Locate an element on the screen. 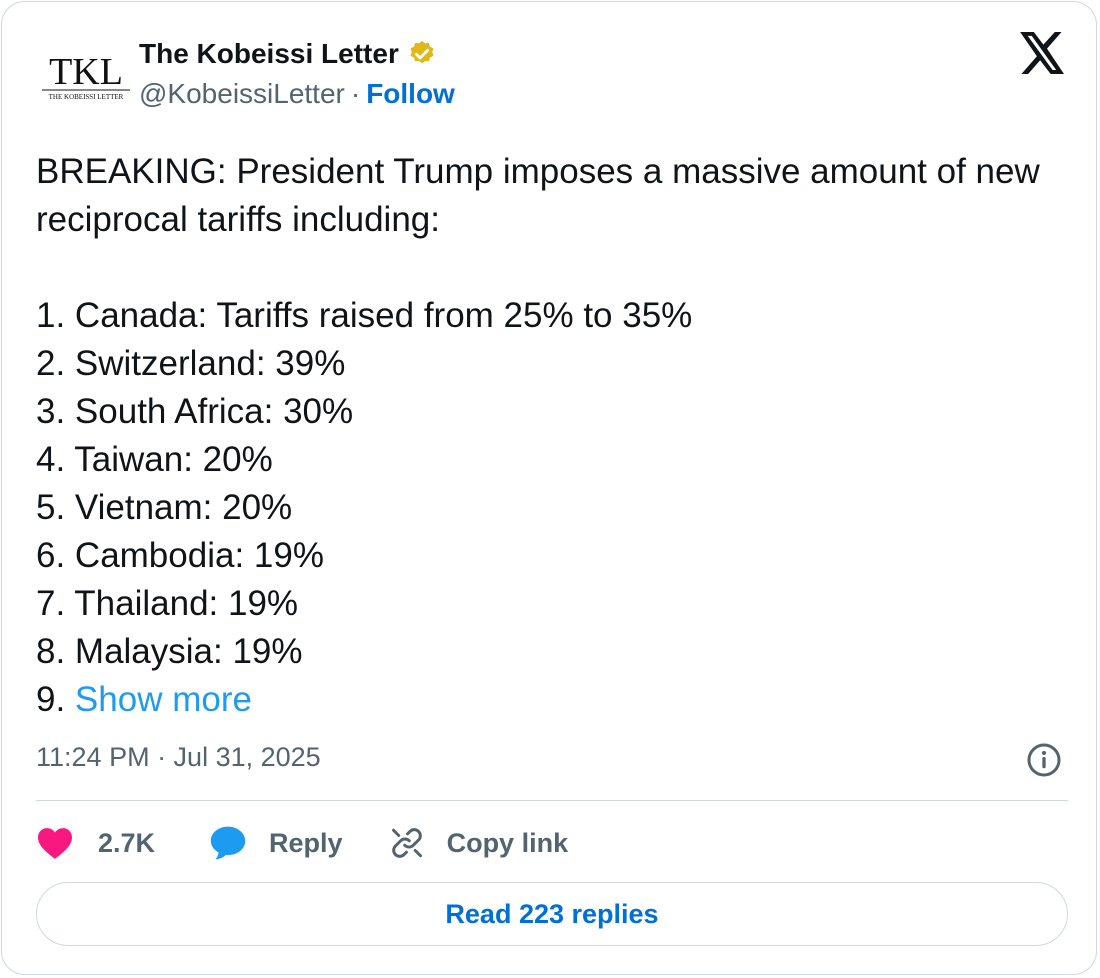 The height and width of the screenshot is (978, 1100). tweet-timestamp: 11:24 PM · Jul 31, 2025 is located at coordinates (178, 757).